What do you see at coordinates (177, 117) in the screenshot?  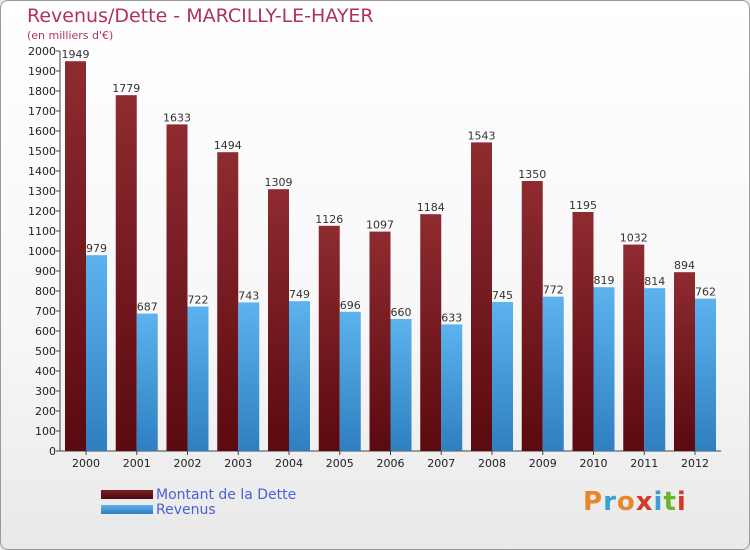 I see `data-label-dette: 1633` at bounding box center [177, 117].